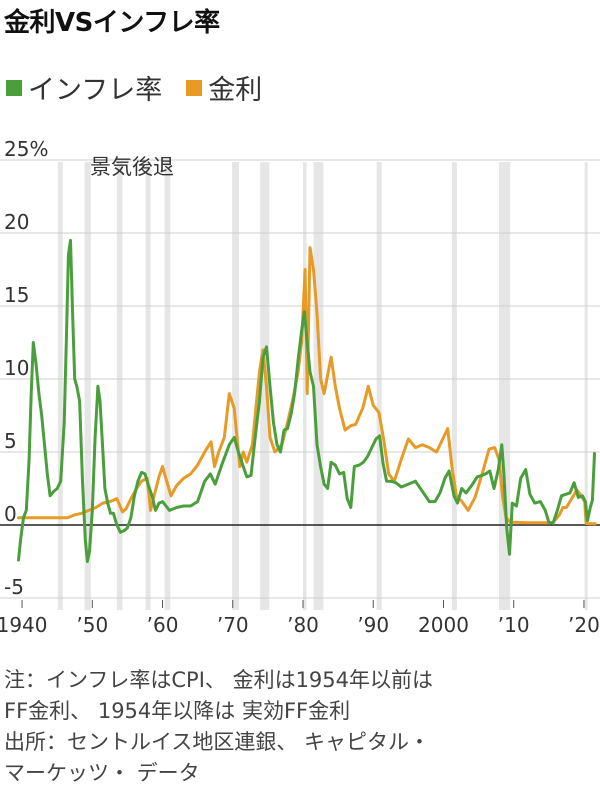 This screenshot has height=800, width=600. I want to click on recession-label: 景気後退, so click(132, 167).